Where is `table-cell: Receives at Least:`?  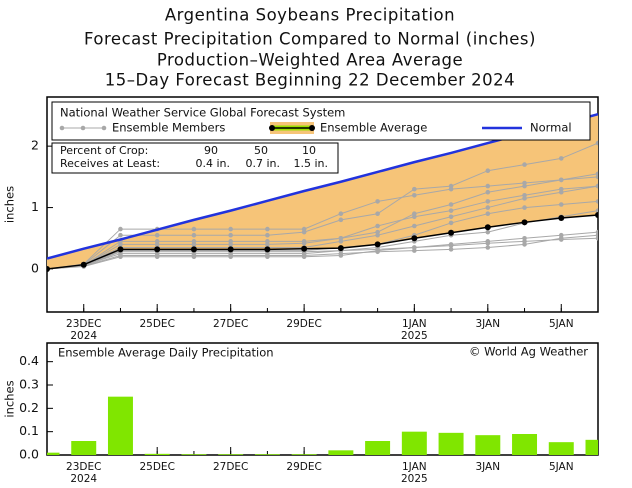
table-cell: Receives at Least: is located at coordinates (110, 163).